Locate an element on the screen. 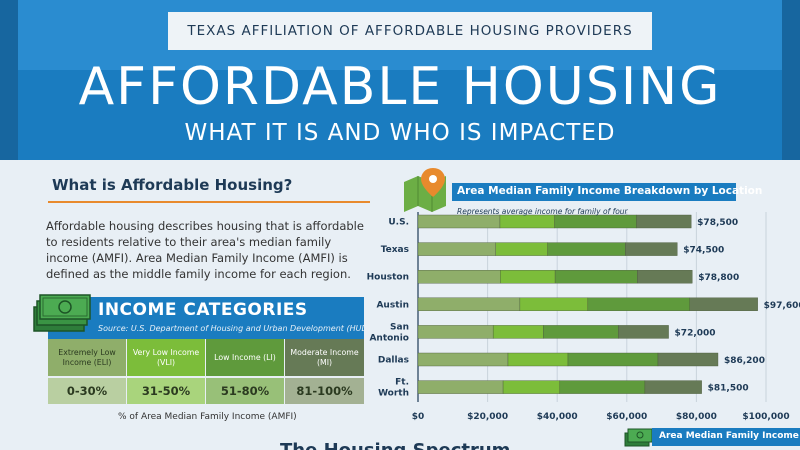  heading-rule is located at coordinates (209, 202).